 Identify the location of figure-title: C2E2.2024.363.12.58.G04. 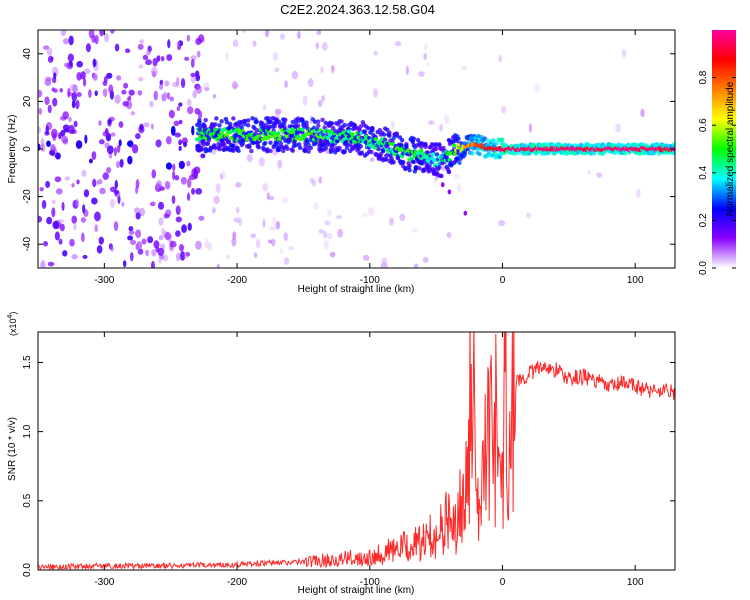
(357, 9).